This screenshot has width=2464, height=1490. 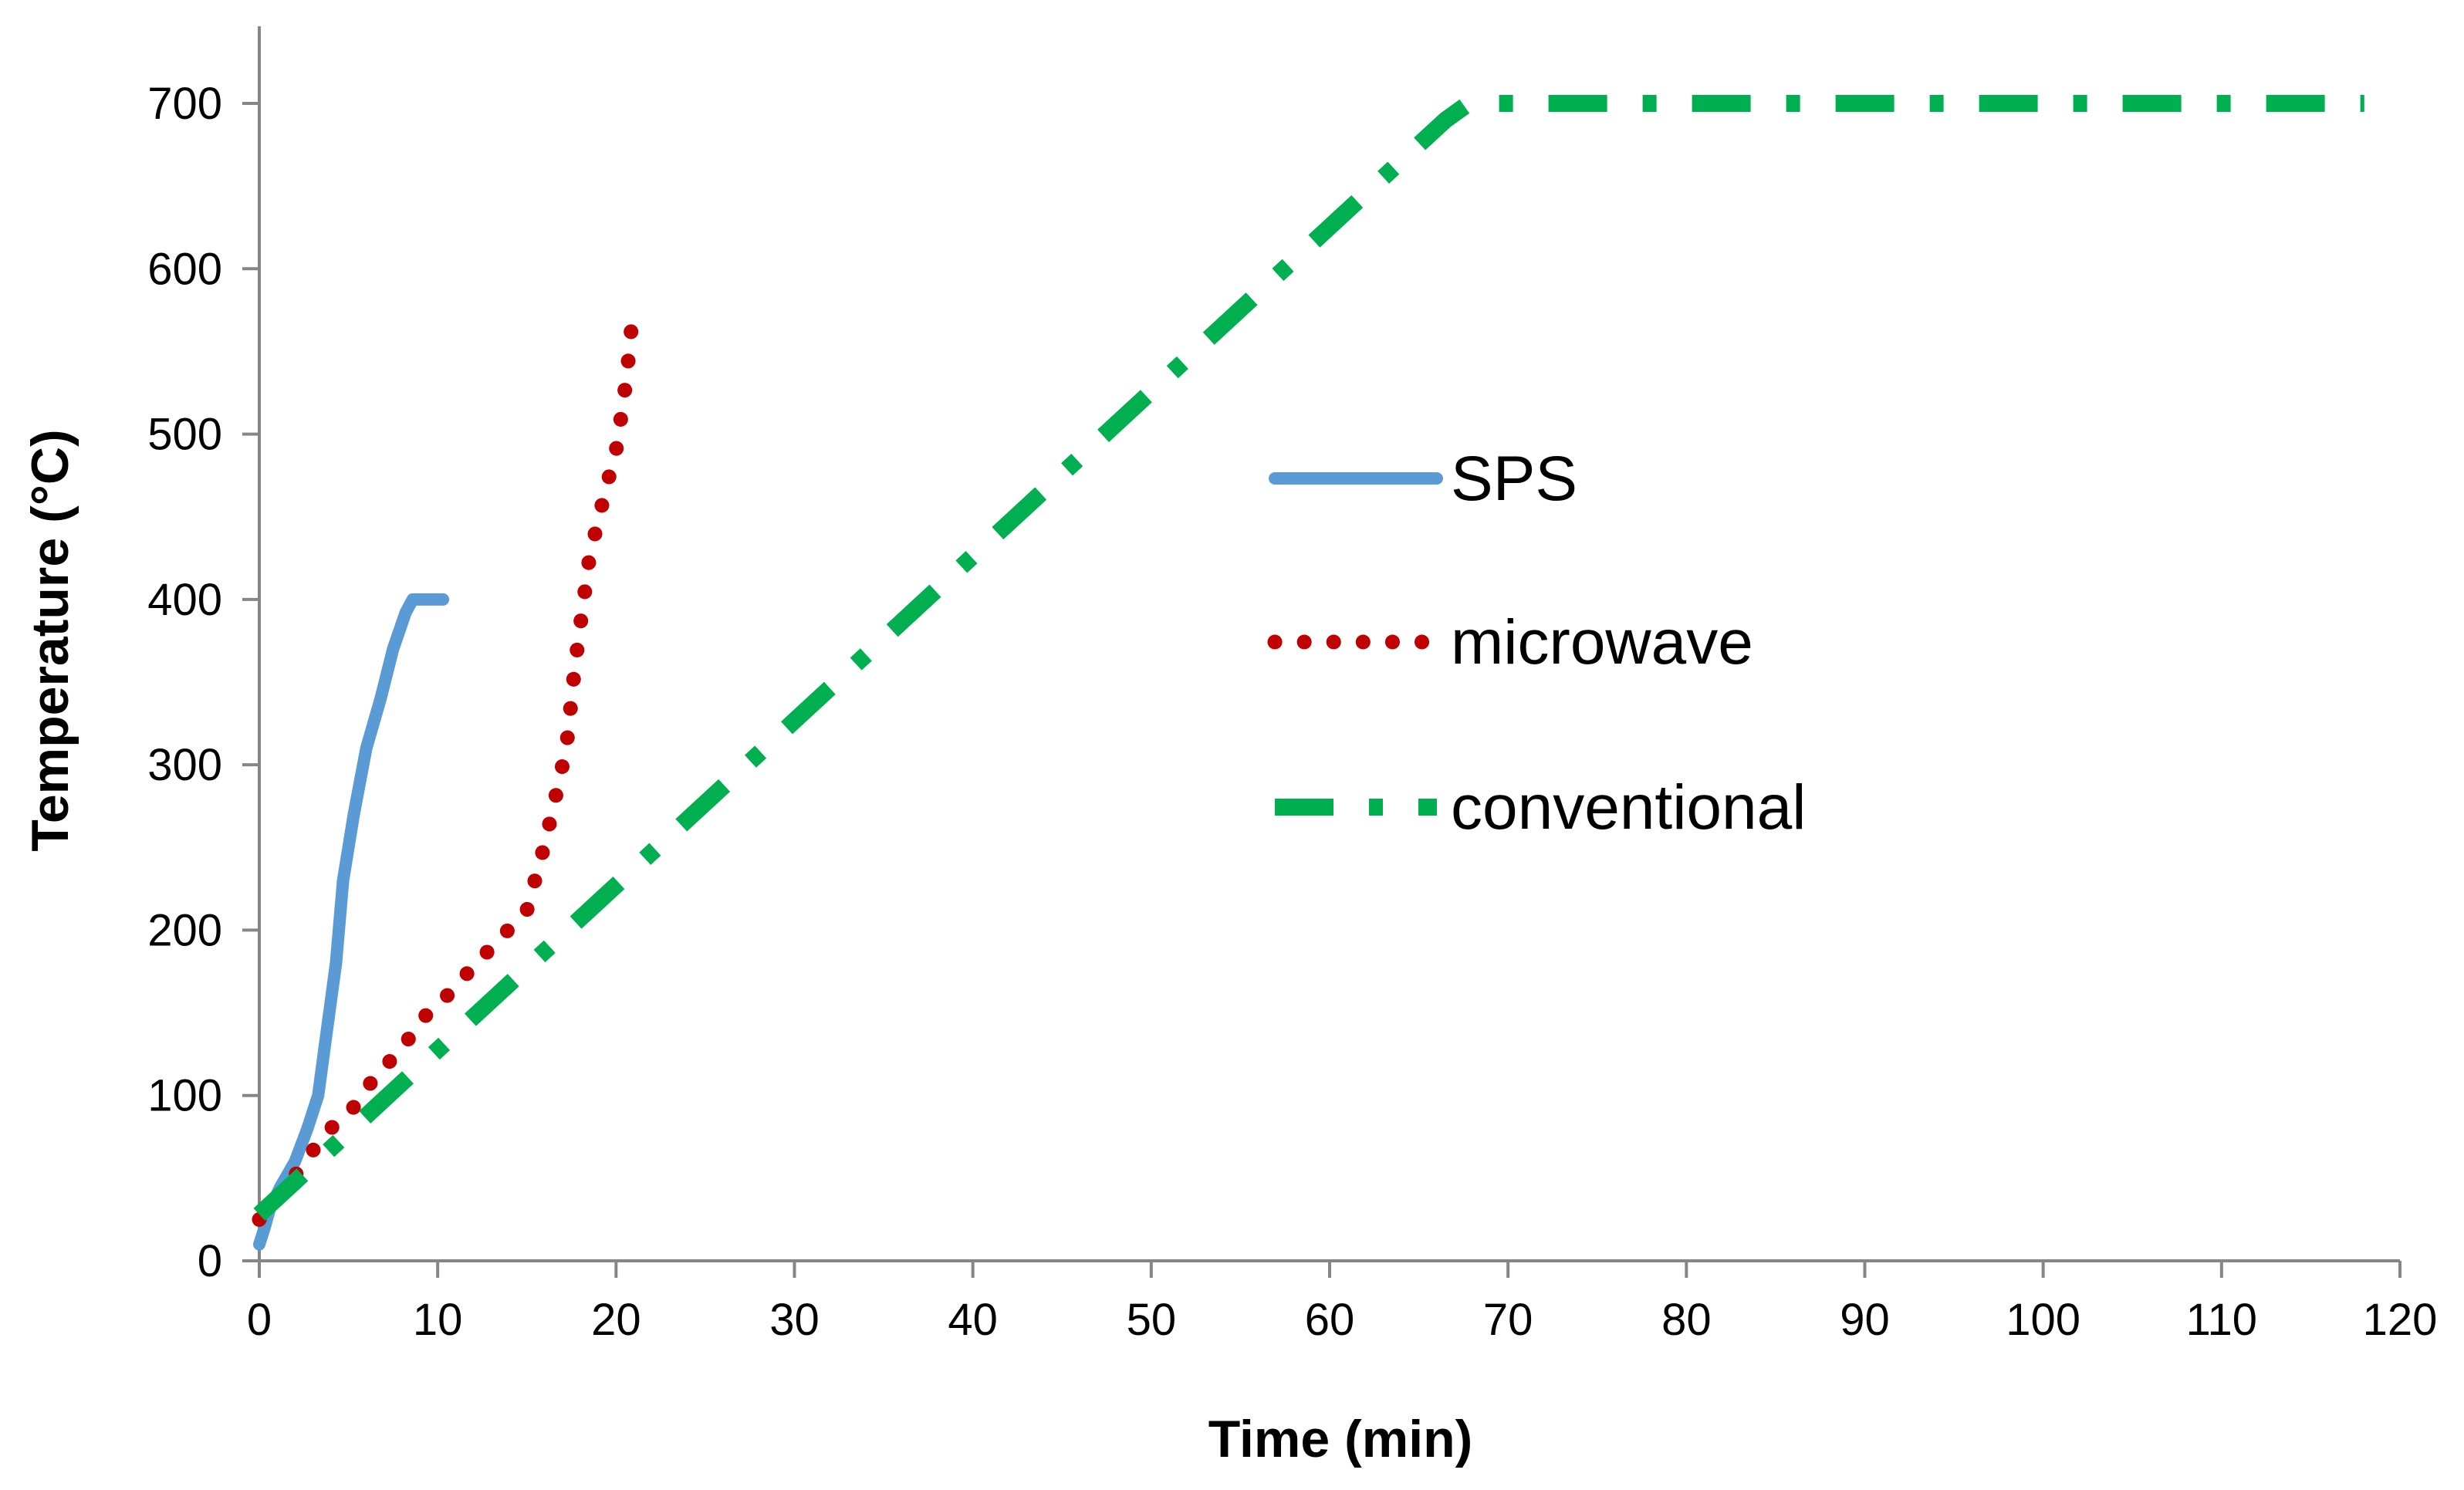 I want to click on x-tick-label: 110, so click(x=2221, y=1320).